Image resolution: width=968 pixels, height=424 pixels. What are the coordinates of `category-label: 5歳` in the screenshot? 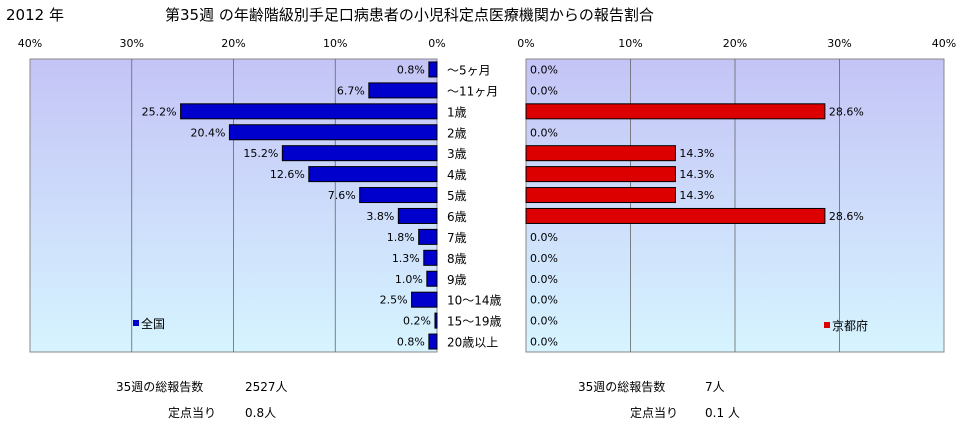 It's located at (457, 196).